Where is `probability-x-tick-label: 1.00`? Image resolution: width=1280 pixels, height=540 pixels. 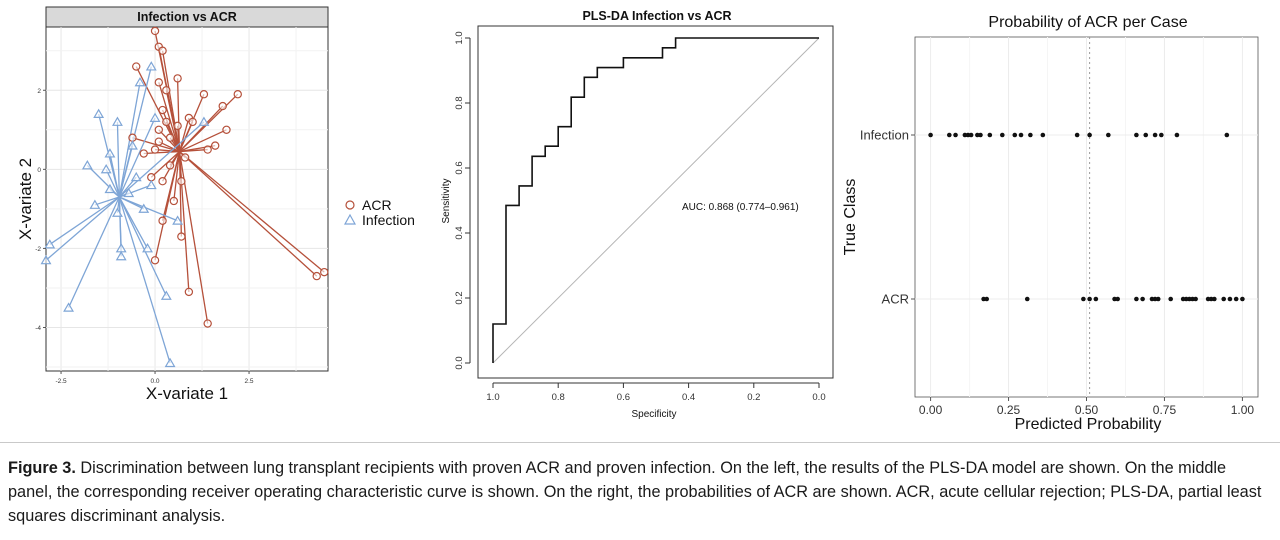 probability-x-tick-label: 1.00 is located at coordinates (1243, 410).